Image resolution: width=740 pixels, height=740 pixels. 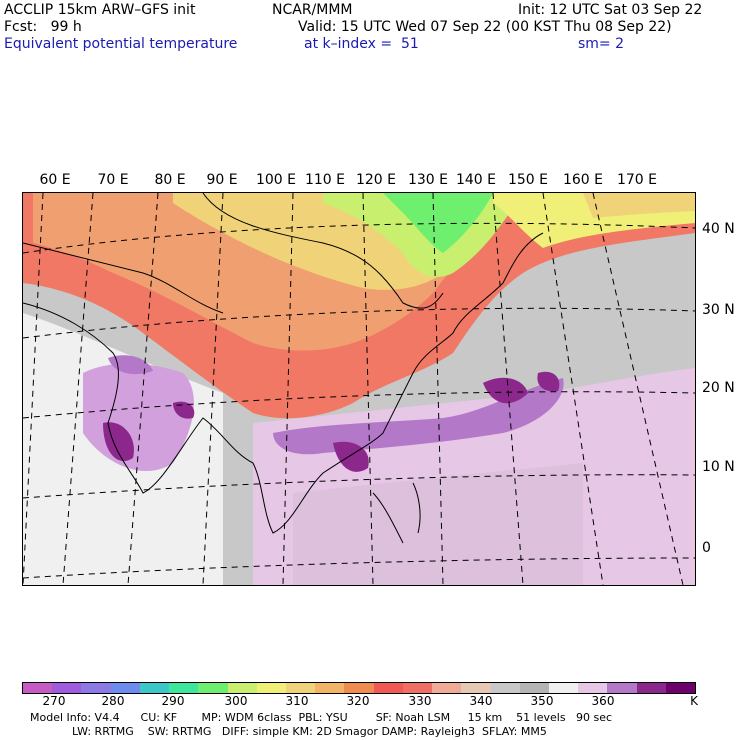 What do you see at coordinates (420, 701) in the screenshot?
I see `colorbar-tick: 330` at bounding box center [420, 701].